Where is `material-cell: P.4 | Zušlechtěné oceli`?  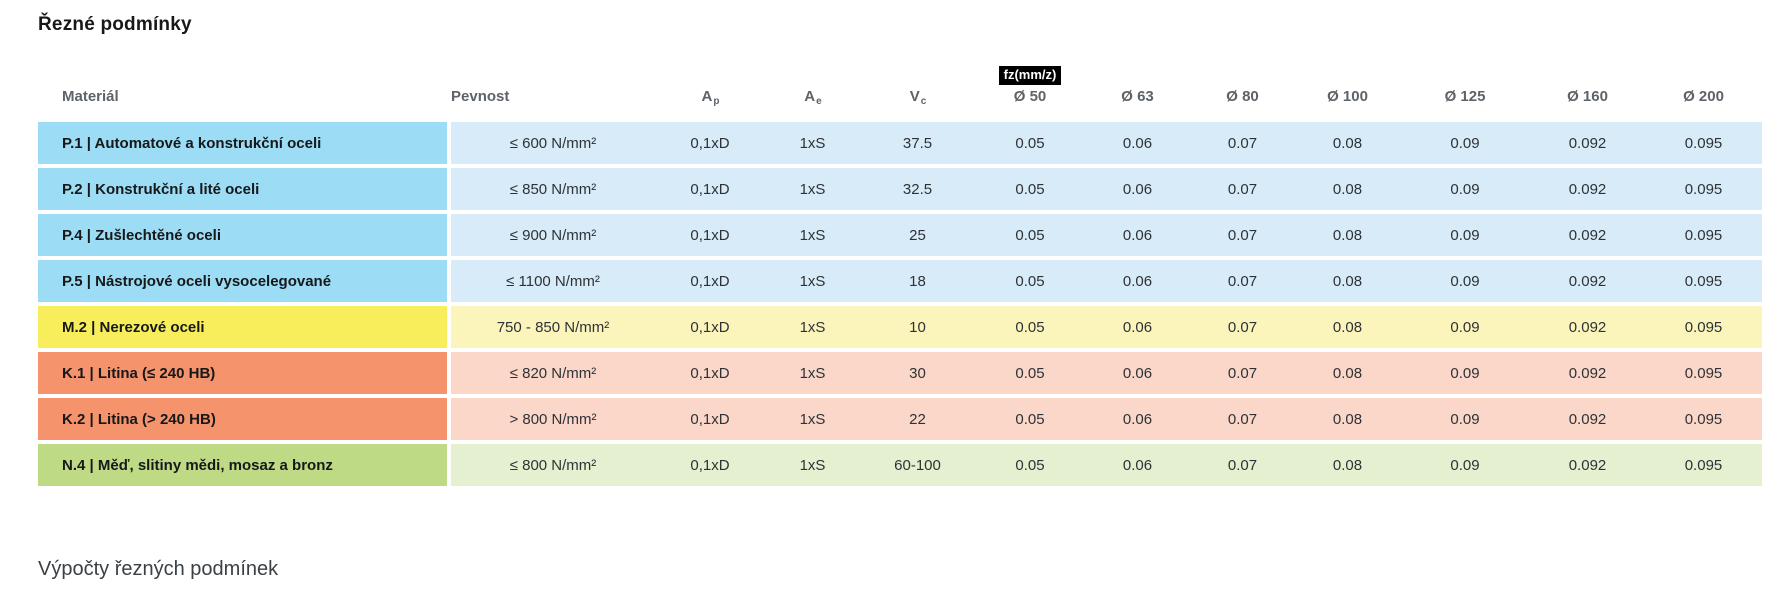
material-cell: P.4 | Zušlechtěné oceli is located at coordinates (242, 235).